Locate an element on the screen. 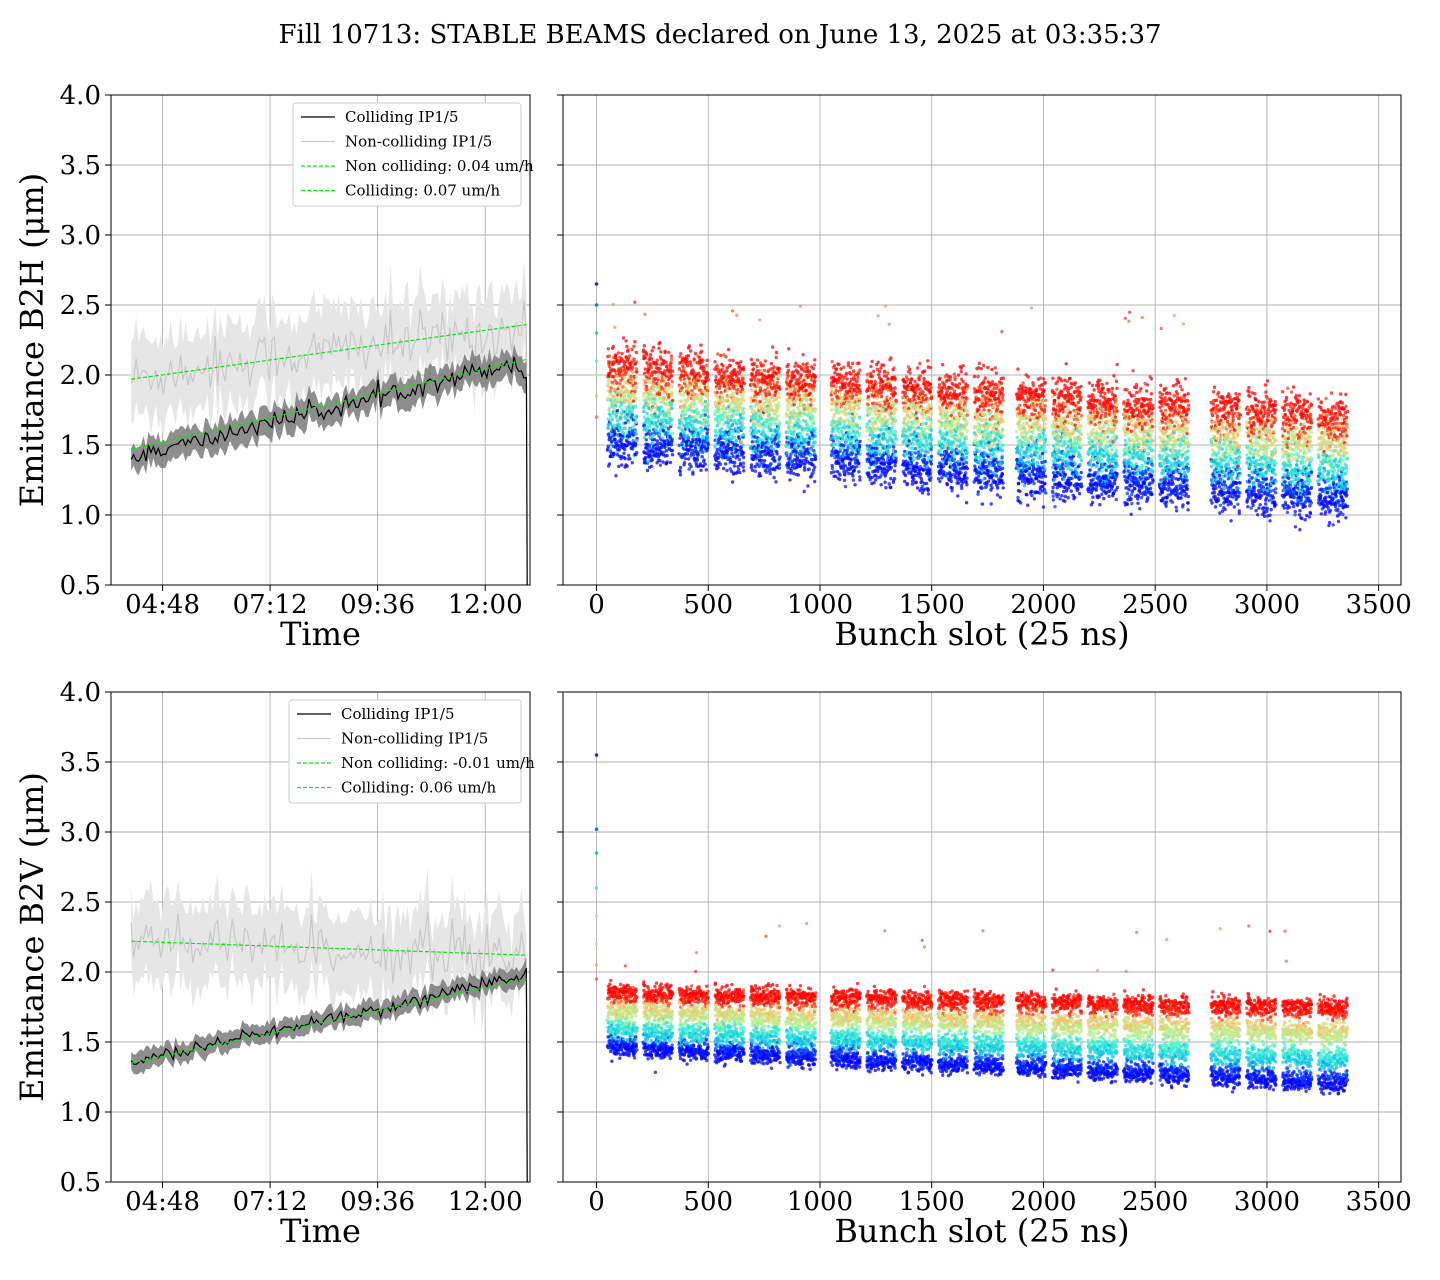  y-tick-label: 1.5 is located at coordinates (80, 446).